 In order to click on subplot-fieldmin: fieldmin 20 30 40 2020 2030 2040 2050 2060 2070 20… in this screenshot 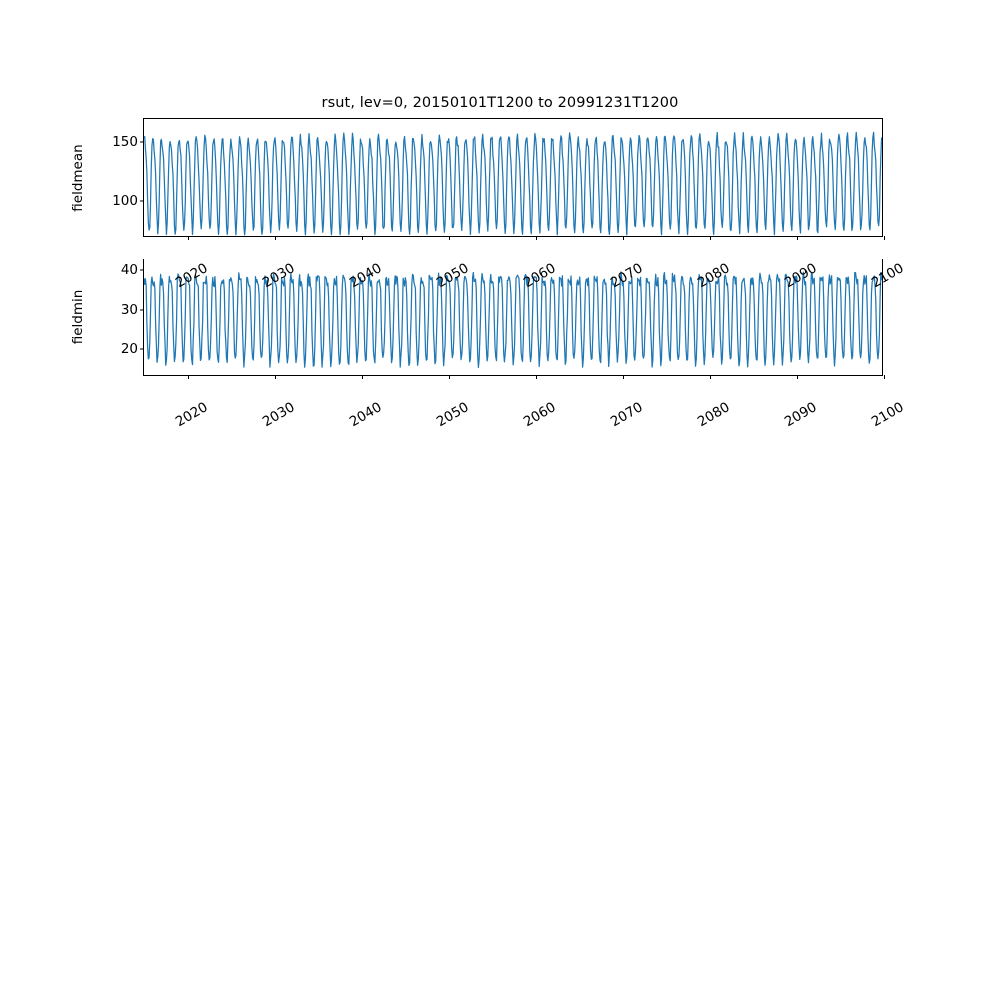, I will do `click(488, 343)`.